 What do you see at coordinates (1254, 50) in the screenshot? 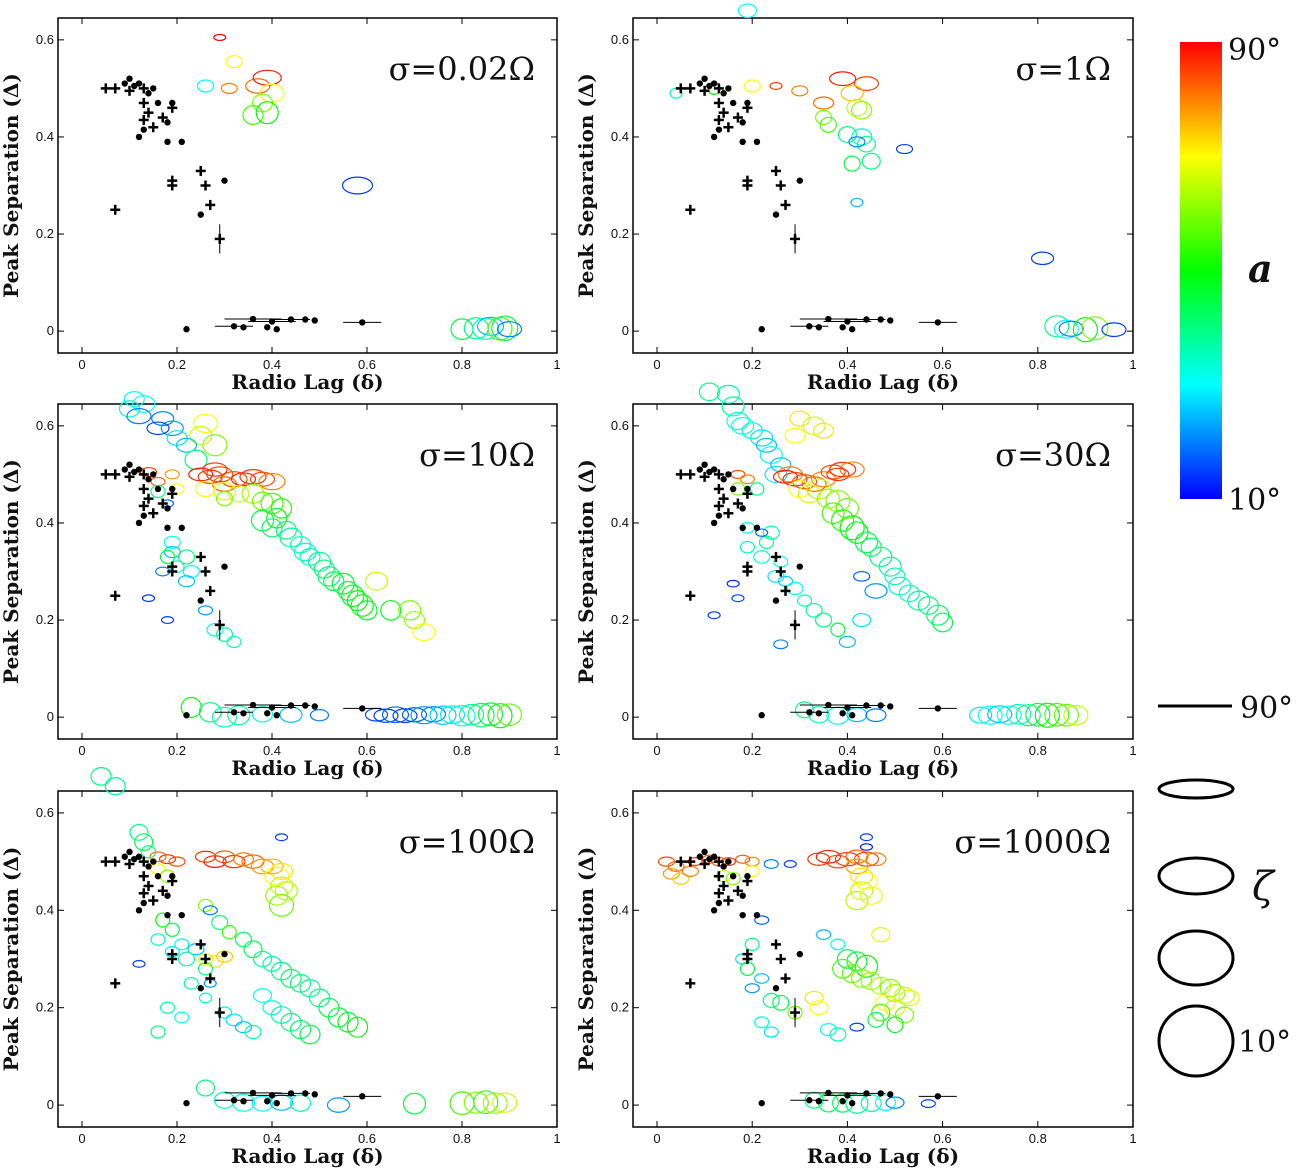
I see `colorbar-max-label: 90°` at bounding box center [1254, 50].